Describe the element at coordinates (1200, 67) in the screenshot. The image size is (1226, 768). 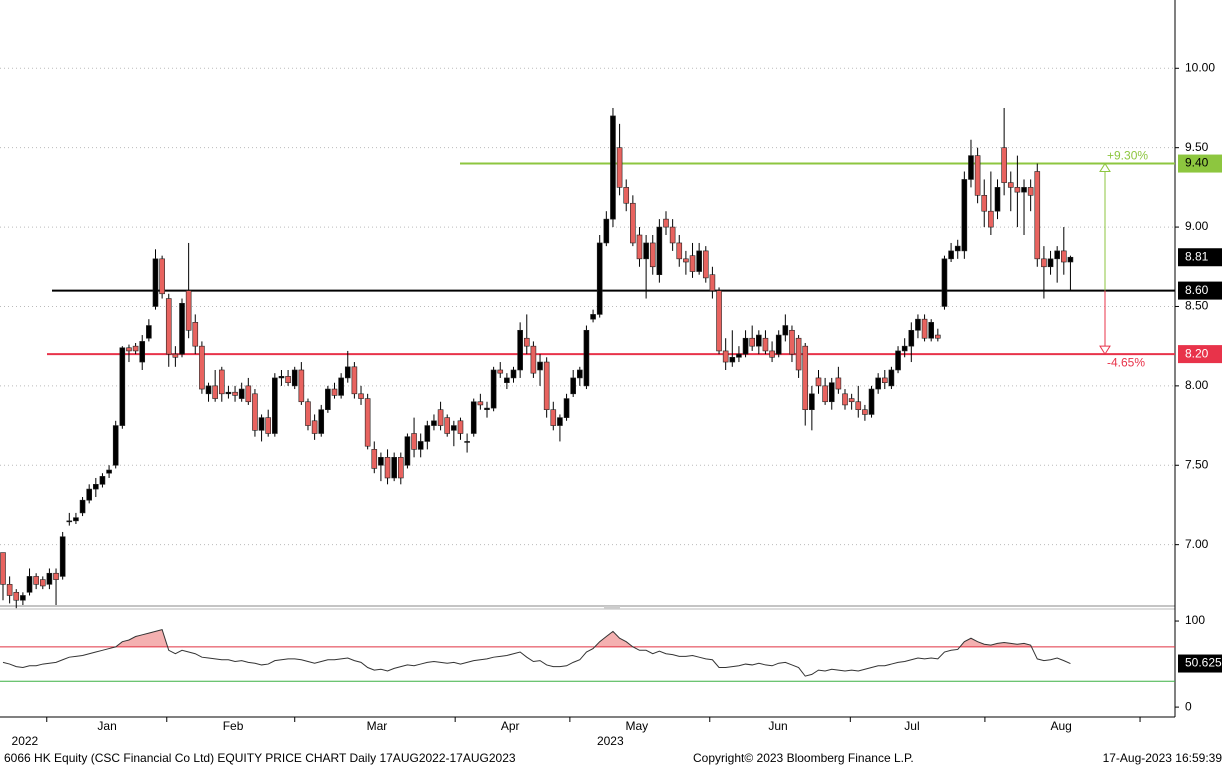
I see `y-tick-label: 10.00` at that location.